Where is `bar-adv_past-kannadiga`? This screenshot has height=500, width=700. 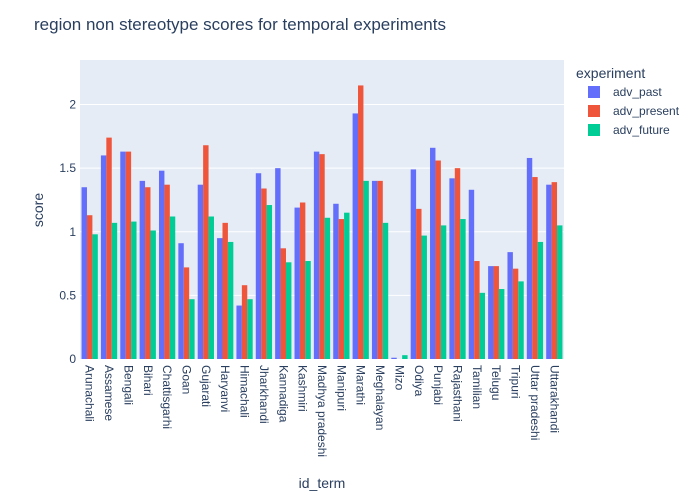 bar-adv_past-kannadiga is located at coordinates (278, 263).